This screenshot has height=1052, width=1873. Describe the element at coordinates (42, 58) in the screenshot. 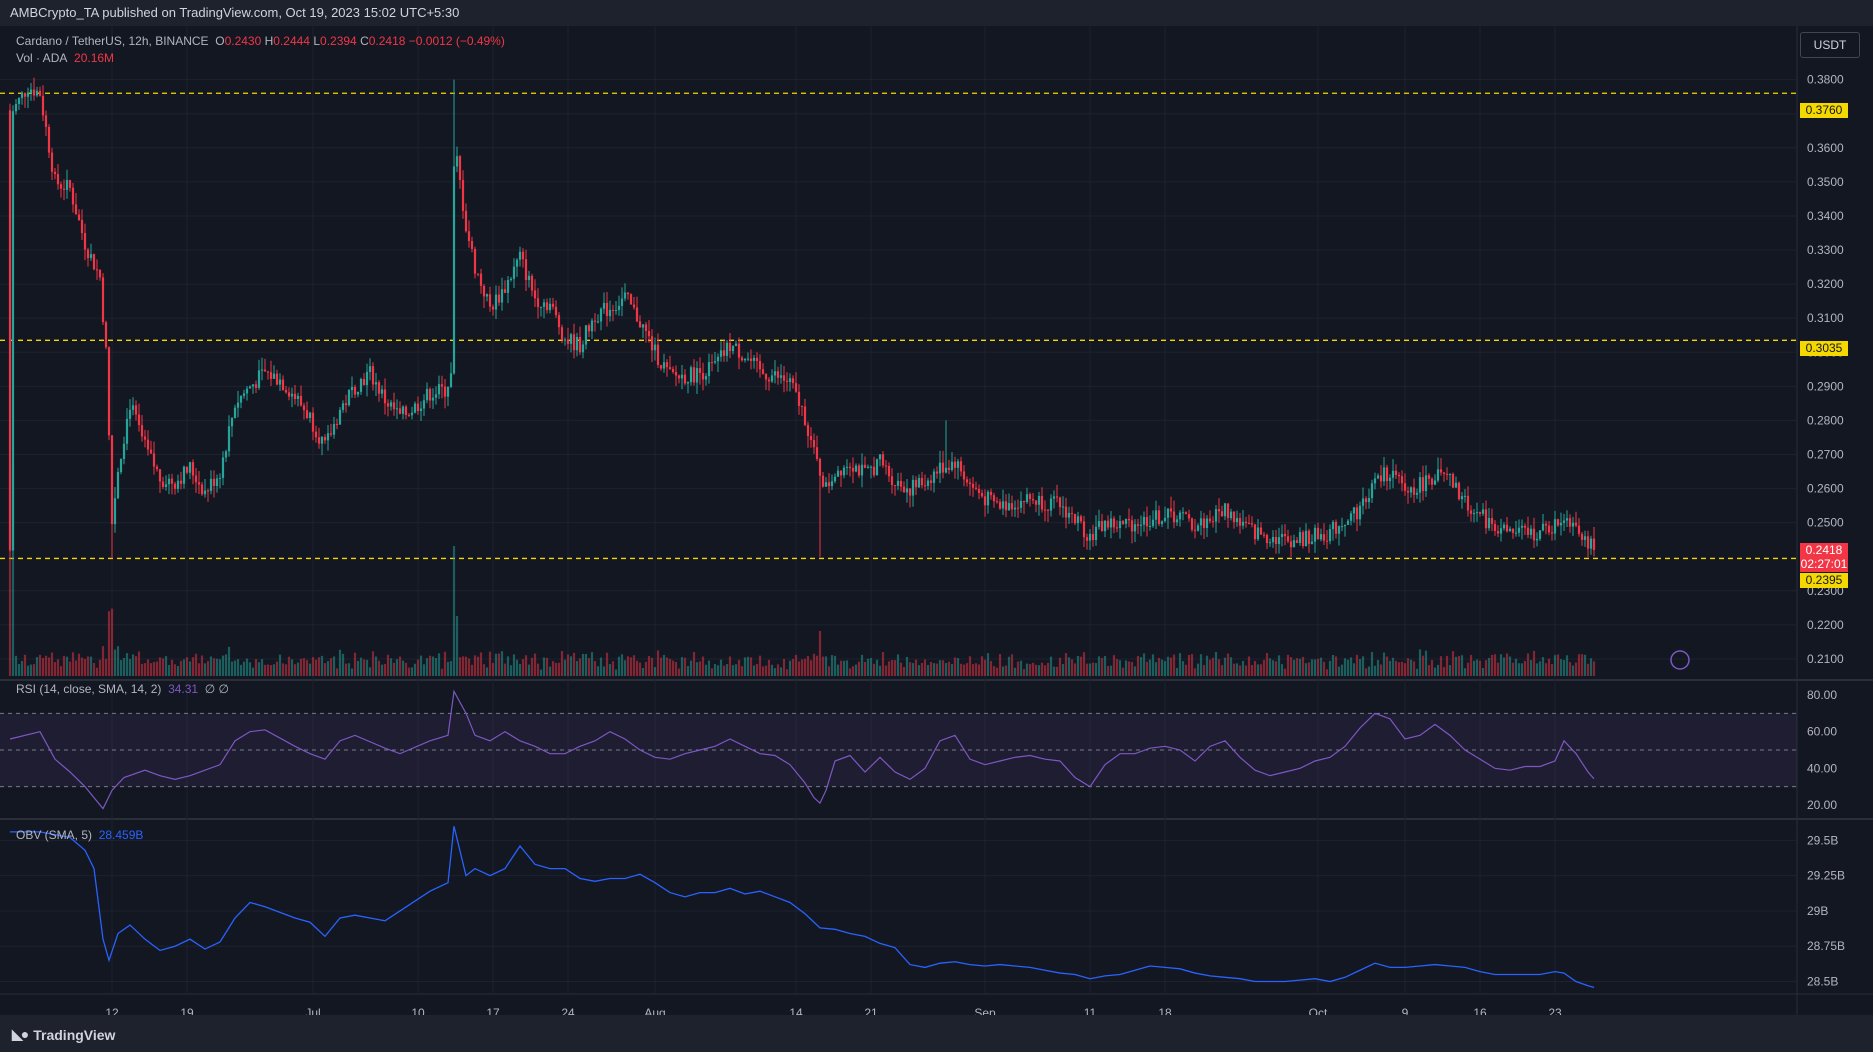

I see `volume-label: Vol · ADA` at that location.